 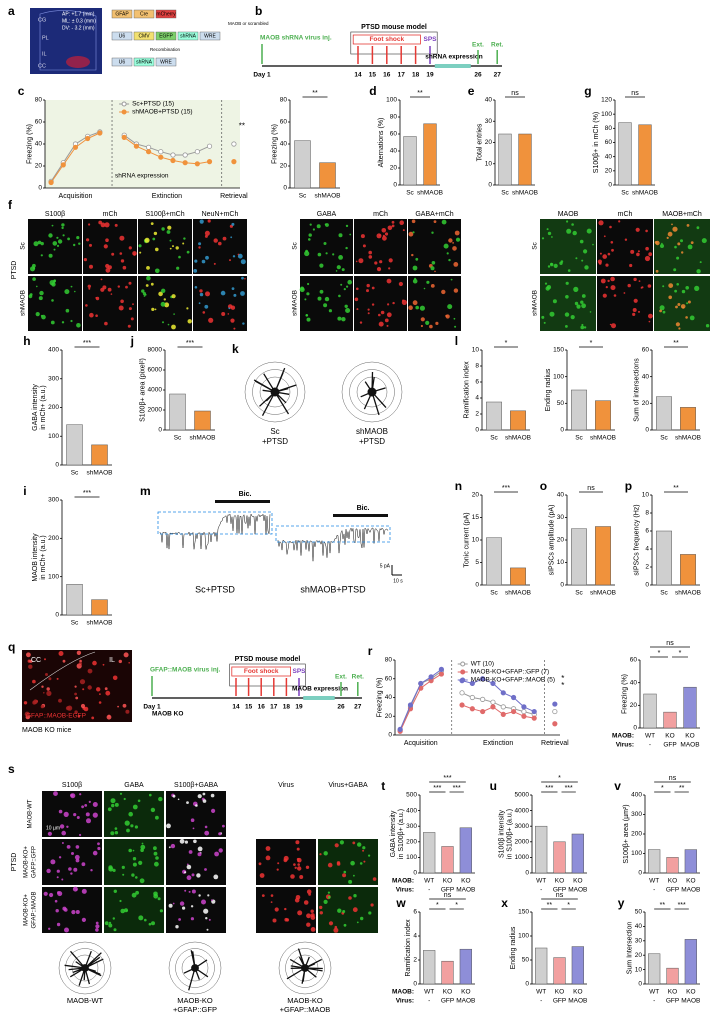 What do you see at coordinates (670, 643) in the screenshot?
I see `significance: ns` at bounding box center [670, 643].